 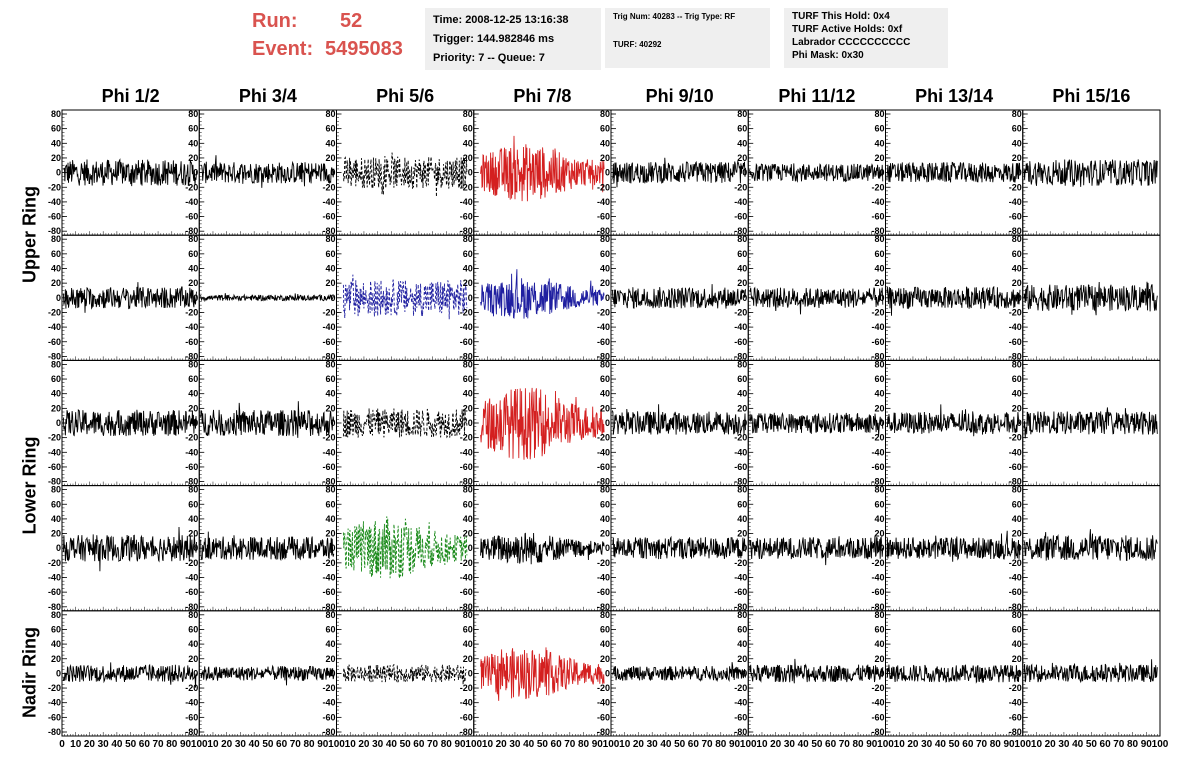 I want to click on x-tick-label: 30, so click(x=653, y=744).